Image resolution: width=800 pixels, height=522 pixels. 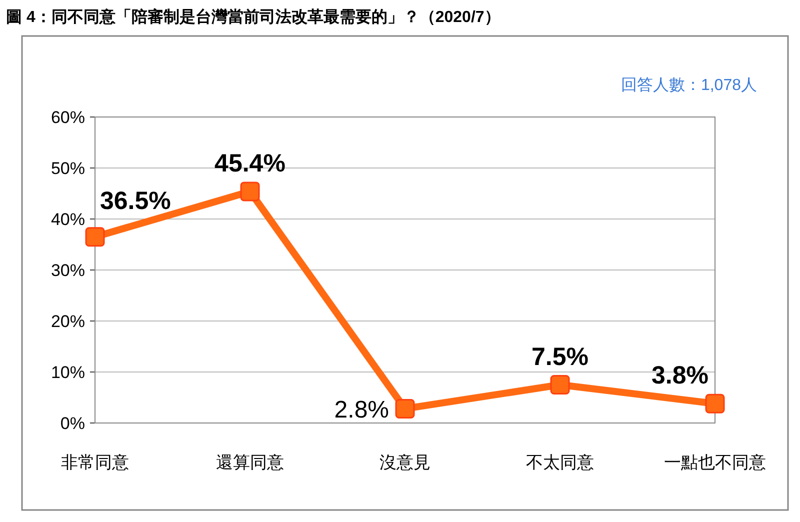 I want to click on y-tick-label: 30%, so click(x=67, y=270).